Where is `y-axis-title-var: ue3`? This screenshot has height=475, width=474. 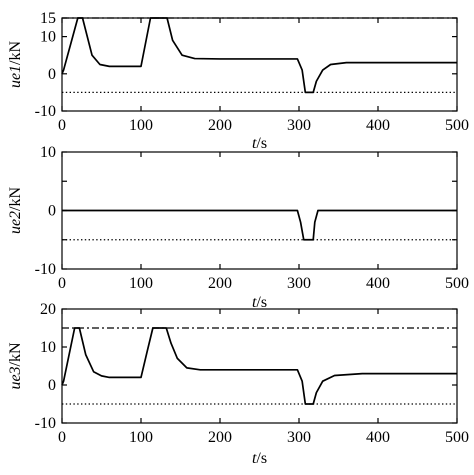 y-axis-title-var: ue3 is located at coordinates (15, 377).